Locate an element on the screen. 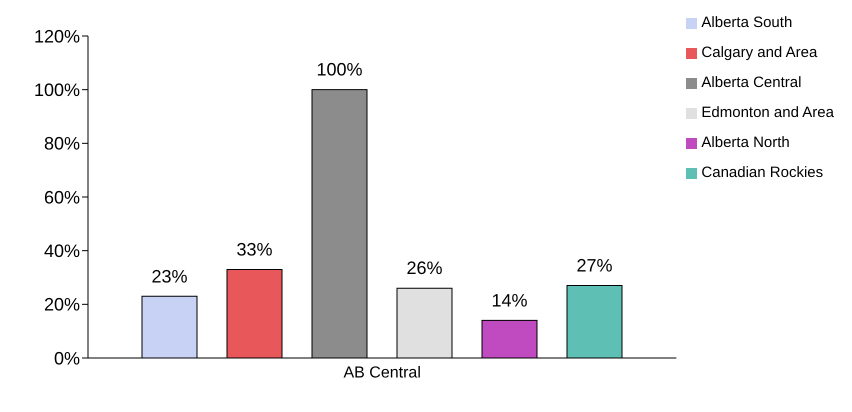 Image resolution: width=852 pixels, height=412 pixels. y-tick-label: 20% is located at coordinates (62, 304).